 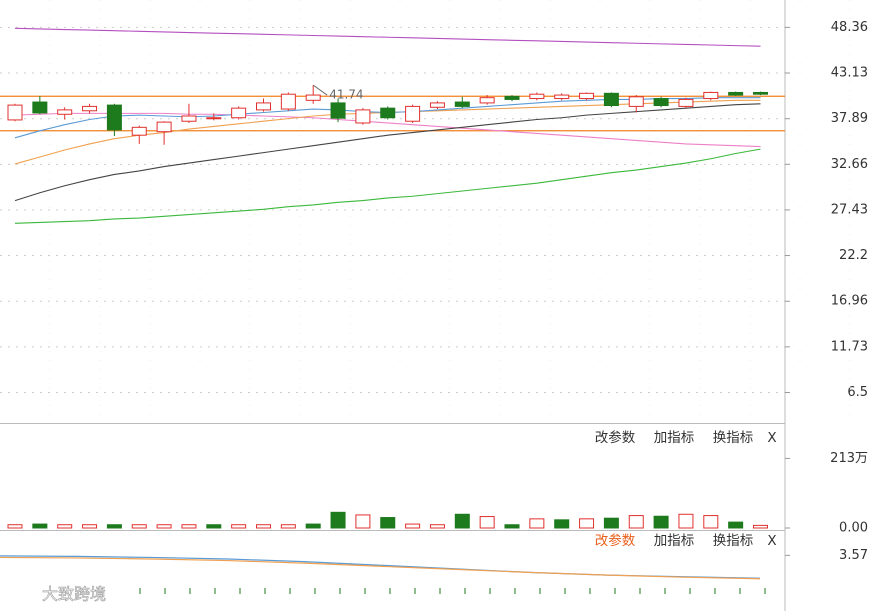 What do you see at coordinates (853, 528) in the screenshot?
I see `y-tick-label: 0.00` at bounding box center [853, 528].